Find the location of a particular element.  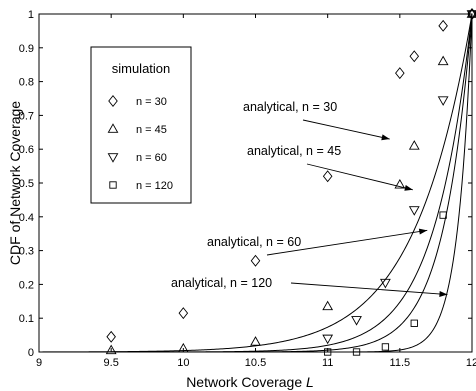

x-tick-label: 11.5 is located at coordinates (400, 363).